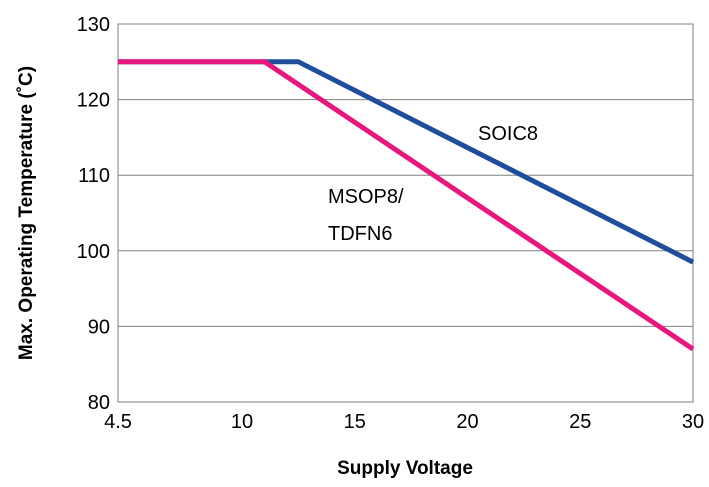  Describe the element at coordinates (355, 422) in the screenshot. I see `x-tick-label: 15` at that location.